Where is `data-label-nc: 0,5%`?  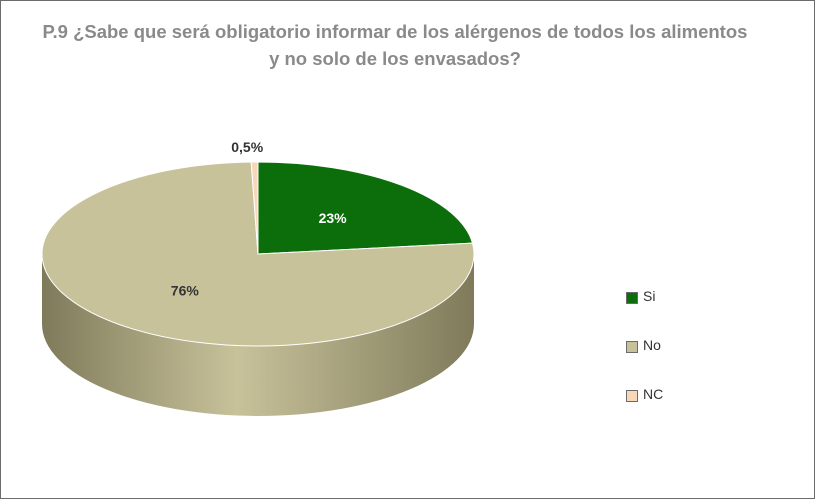 data-label-nc: 0,5% is located at coordinates (247, 147).